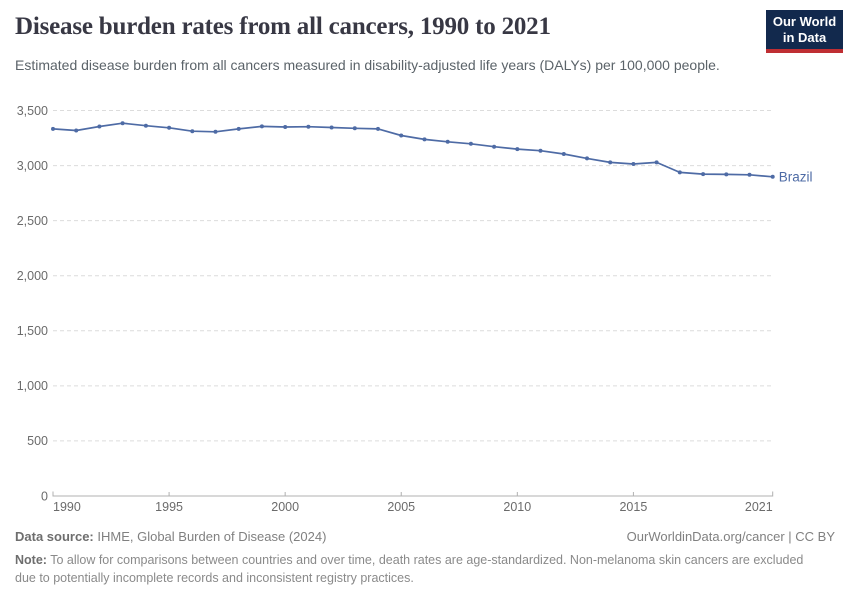  What do you see at coordinates (210, 536) in the screenshot?
I see `data-source-text: IHME, Global Burden of Disease (2024)` at bounding box center [210, 536].